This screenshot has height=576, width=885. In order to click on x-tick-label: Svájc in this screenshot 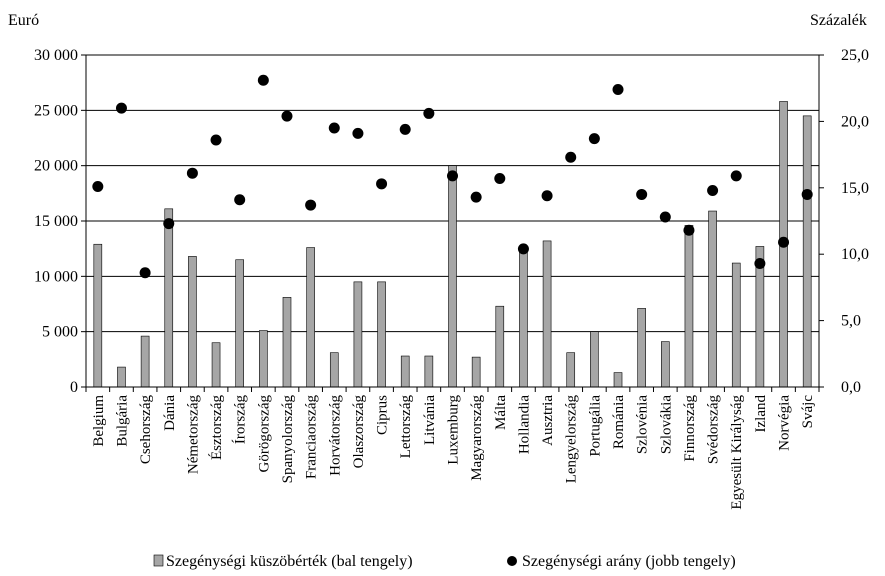, I will do `click(808, 412)`.